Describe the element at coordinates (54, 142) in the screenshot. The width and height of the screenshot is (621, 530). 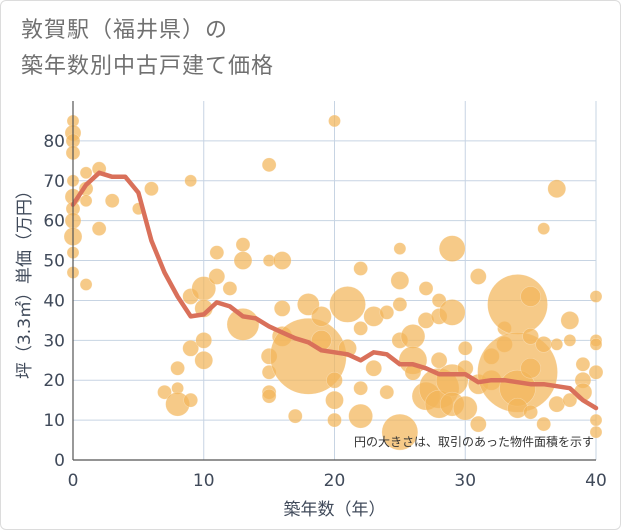
I see `y-tick-label: 80` at that location.